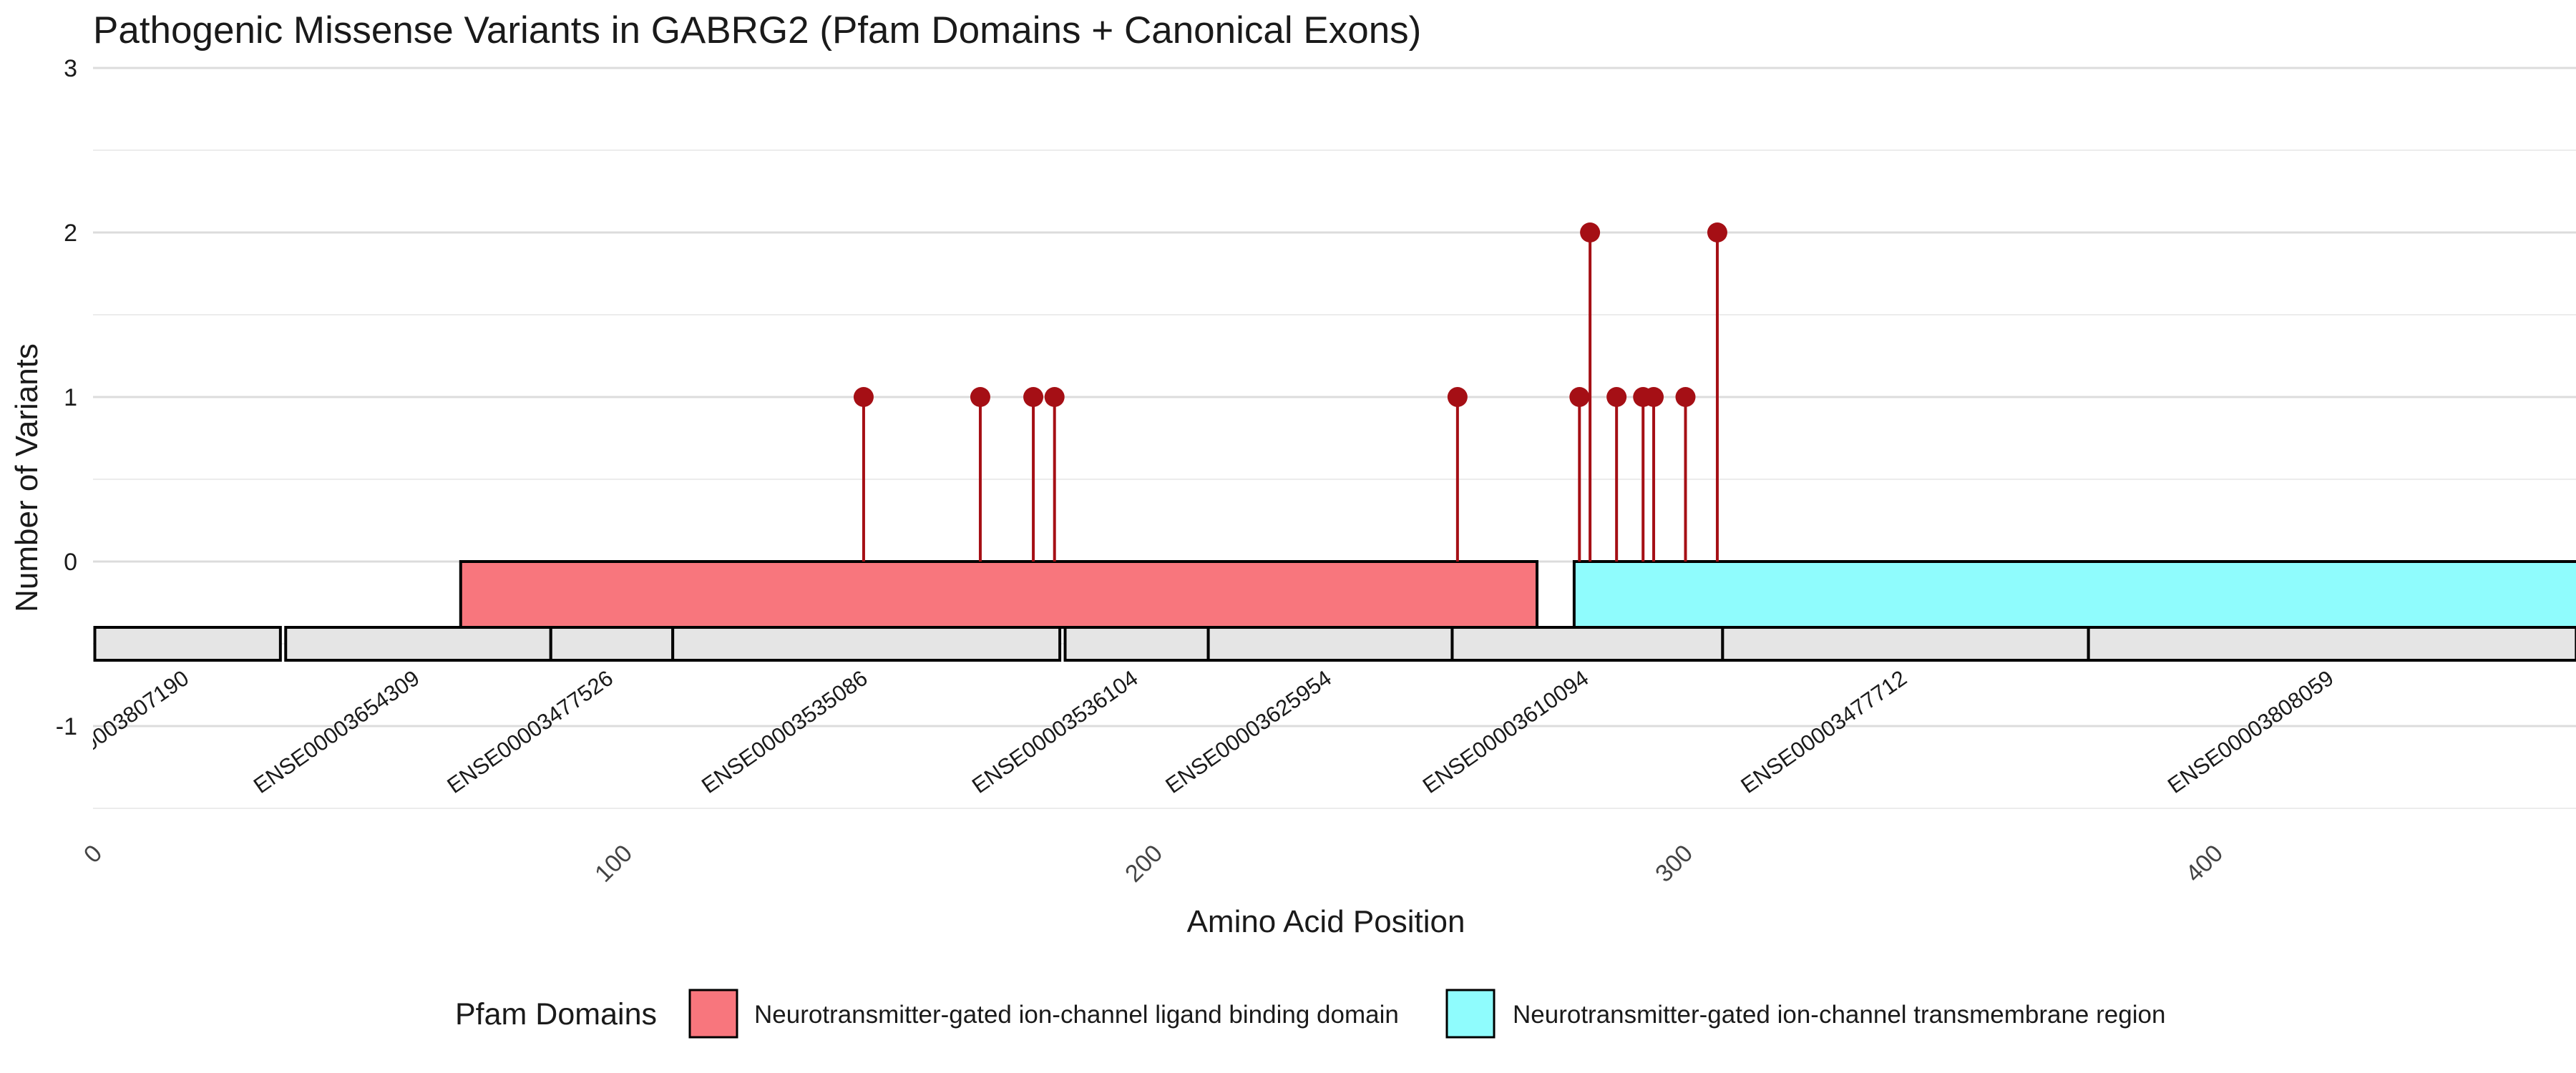  What do you see at coordinates (1470, 1014) in the screenshot?
I see `legend-swatch-transmembrane` at bounding box center [1470, 1014].